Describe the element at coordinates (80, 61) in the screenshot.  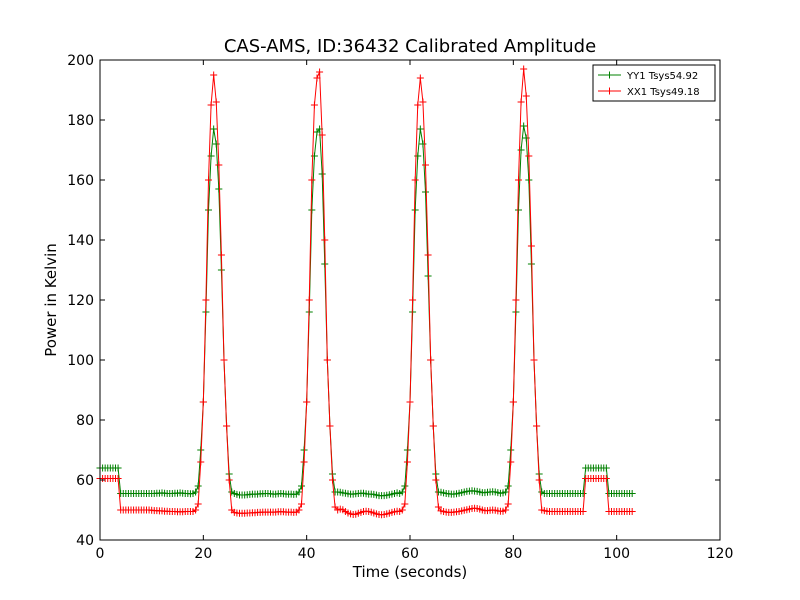
I see `y-tick-label: 200` at that location.